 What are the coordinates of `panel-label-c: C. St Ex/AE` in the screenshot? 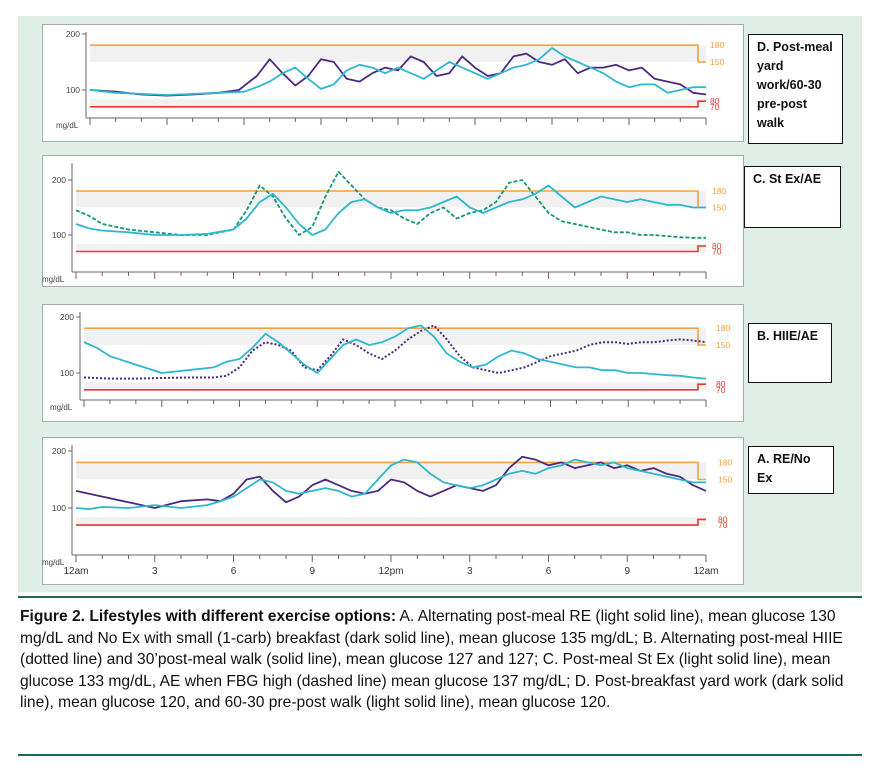 It's located at (792, 197).